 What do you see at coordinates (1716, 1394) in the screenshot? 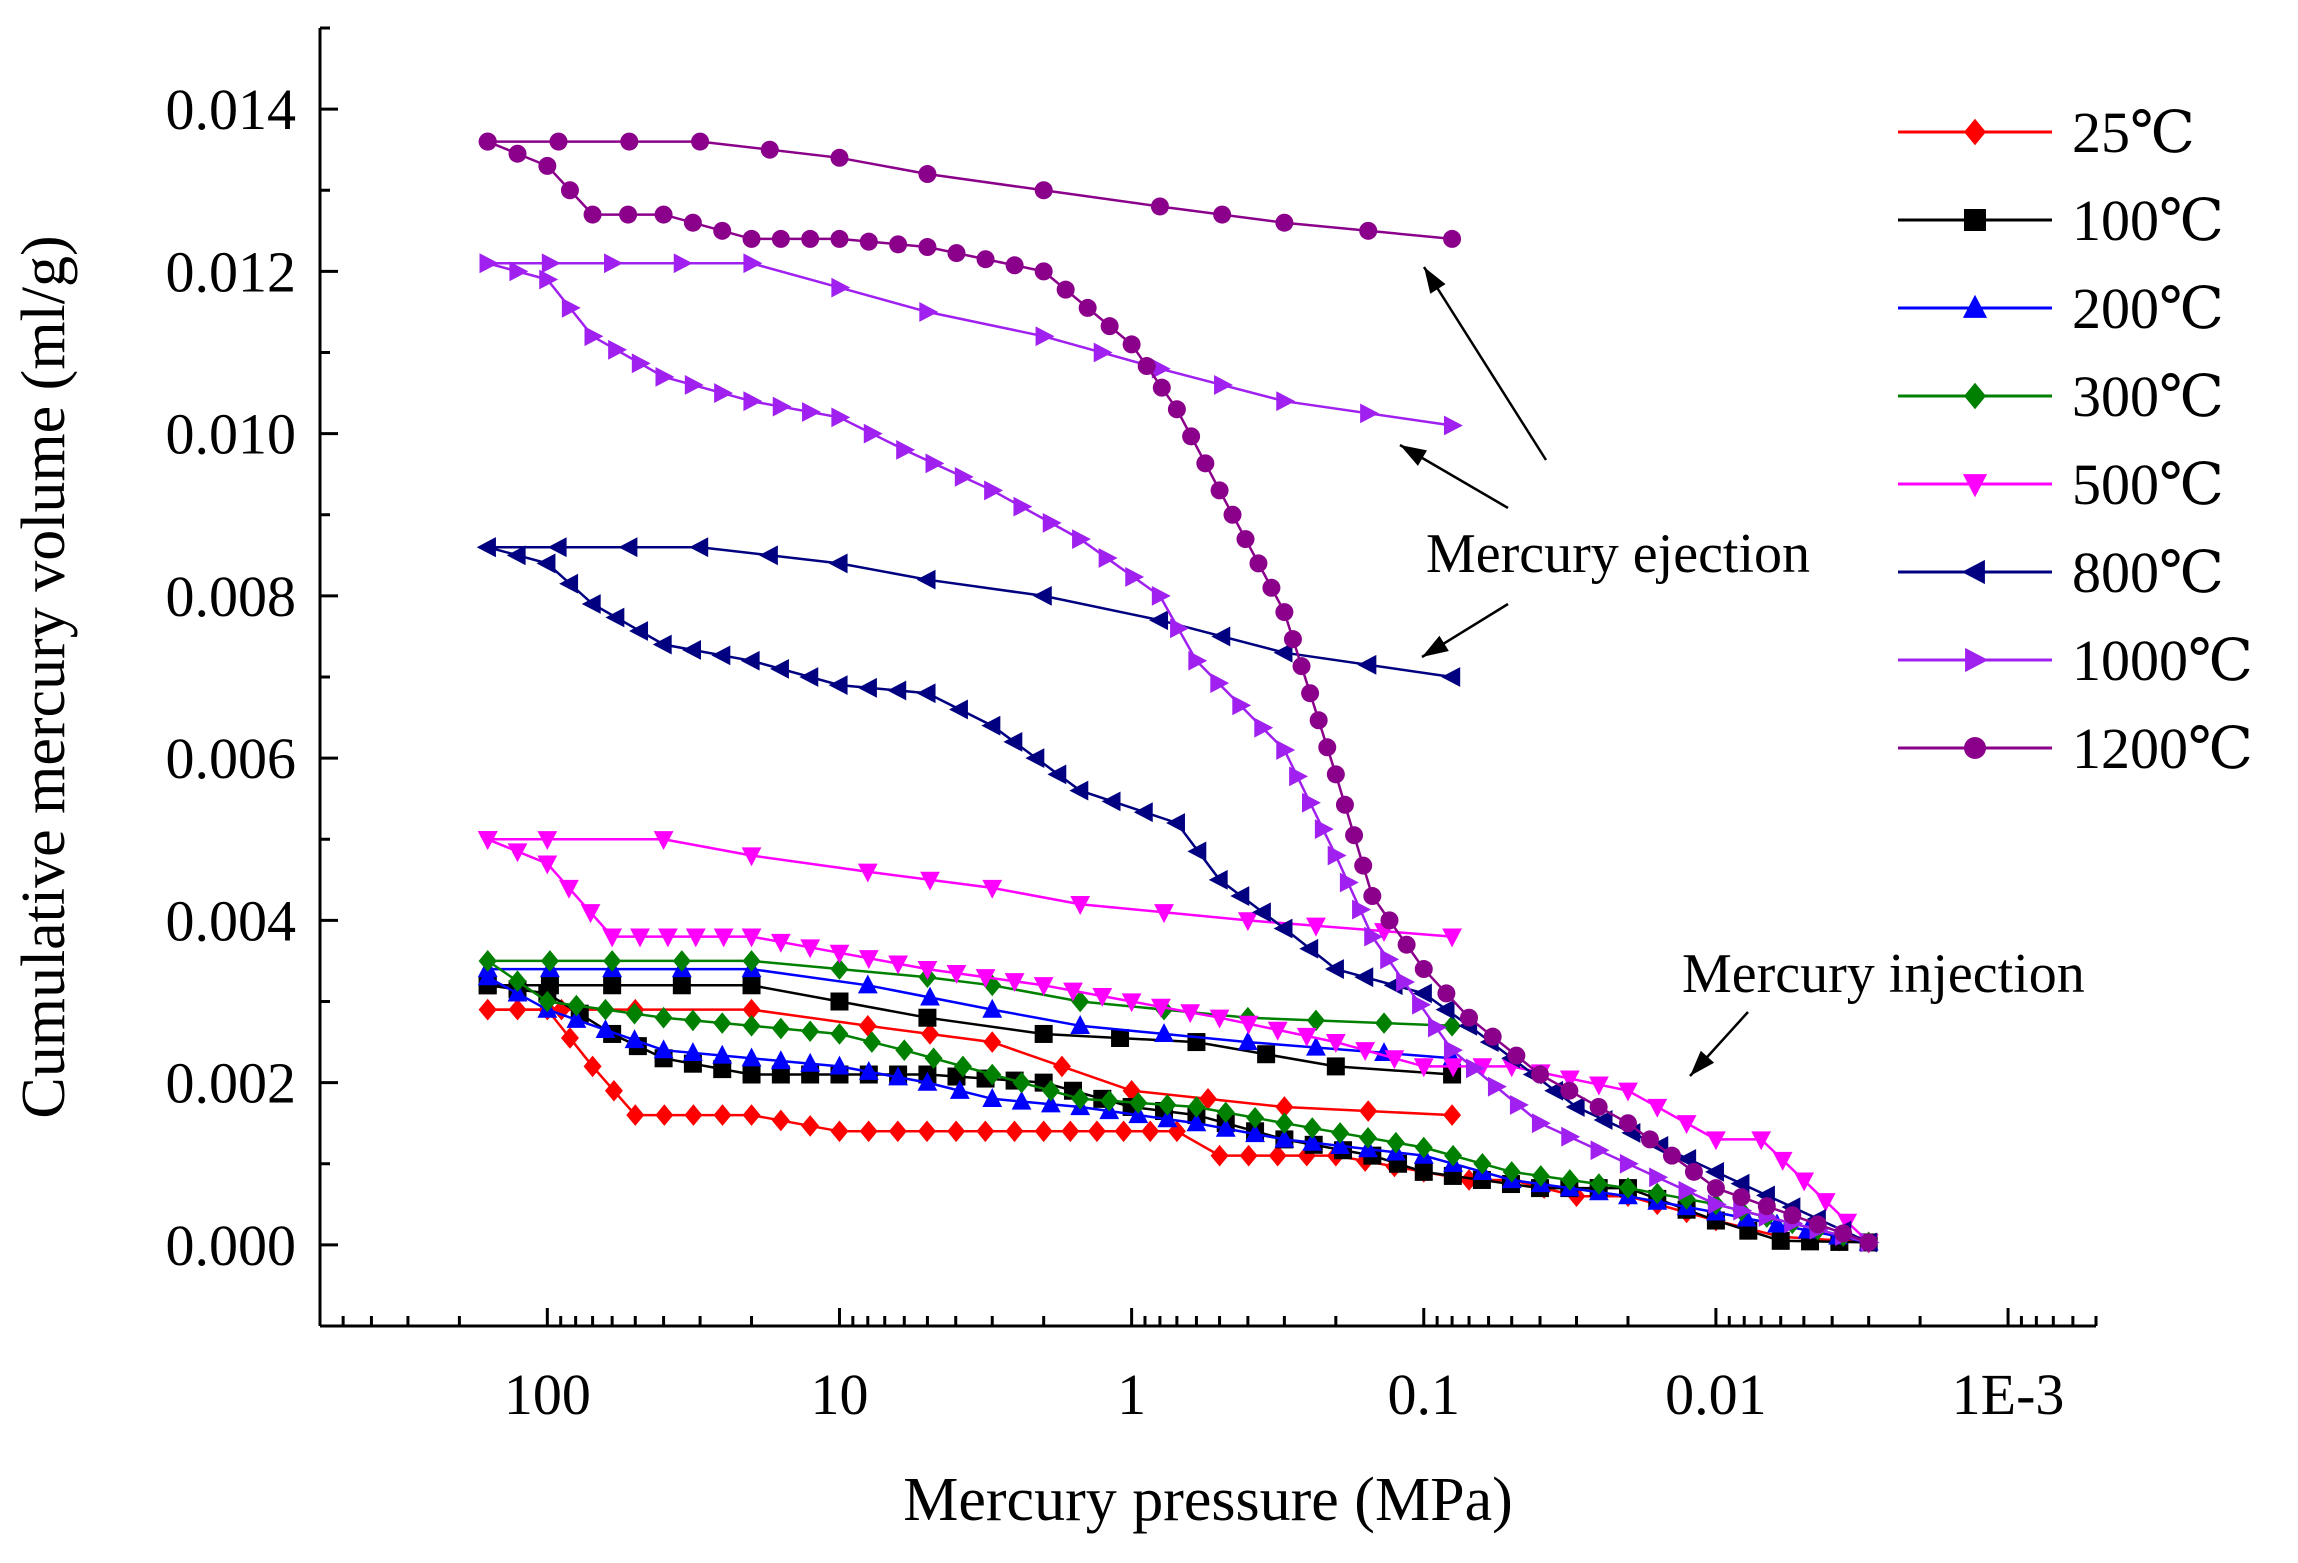
I see `x-tick-label: 0.01` at bounding box center [1716, 1394].